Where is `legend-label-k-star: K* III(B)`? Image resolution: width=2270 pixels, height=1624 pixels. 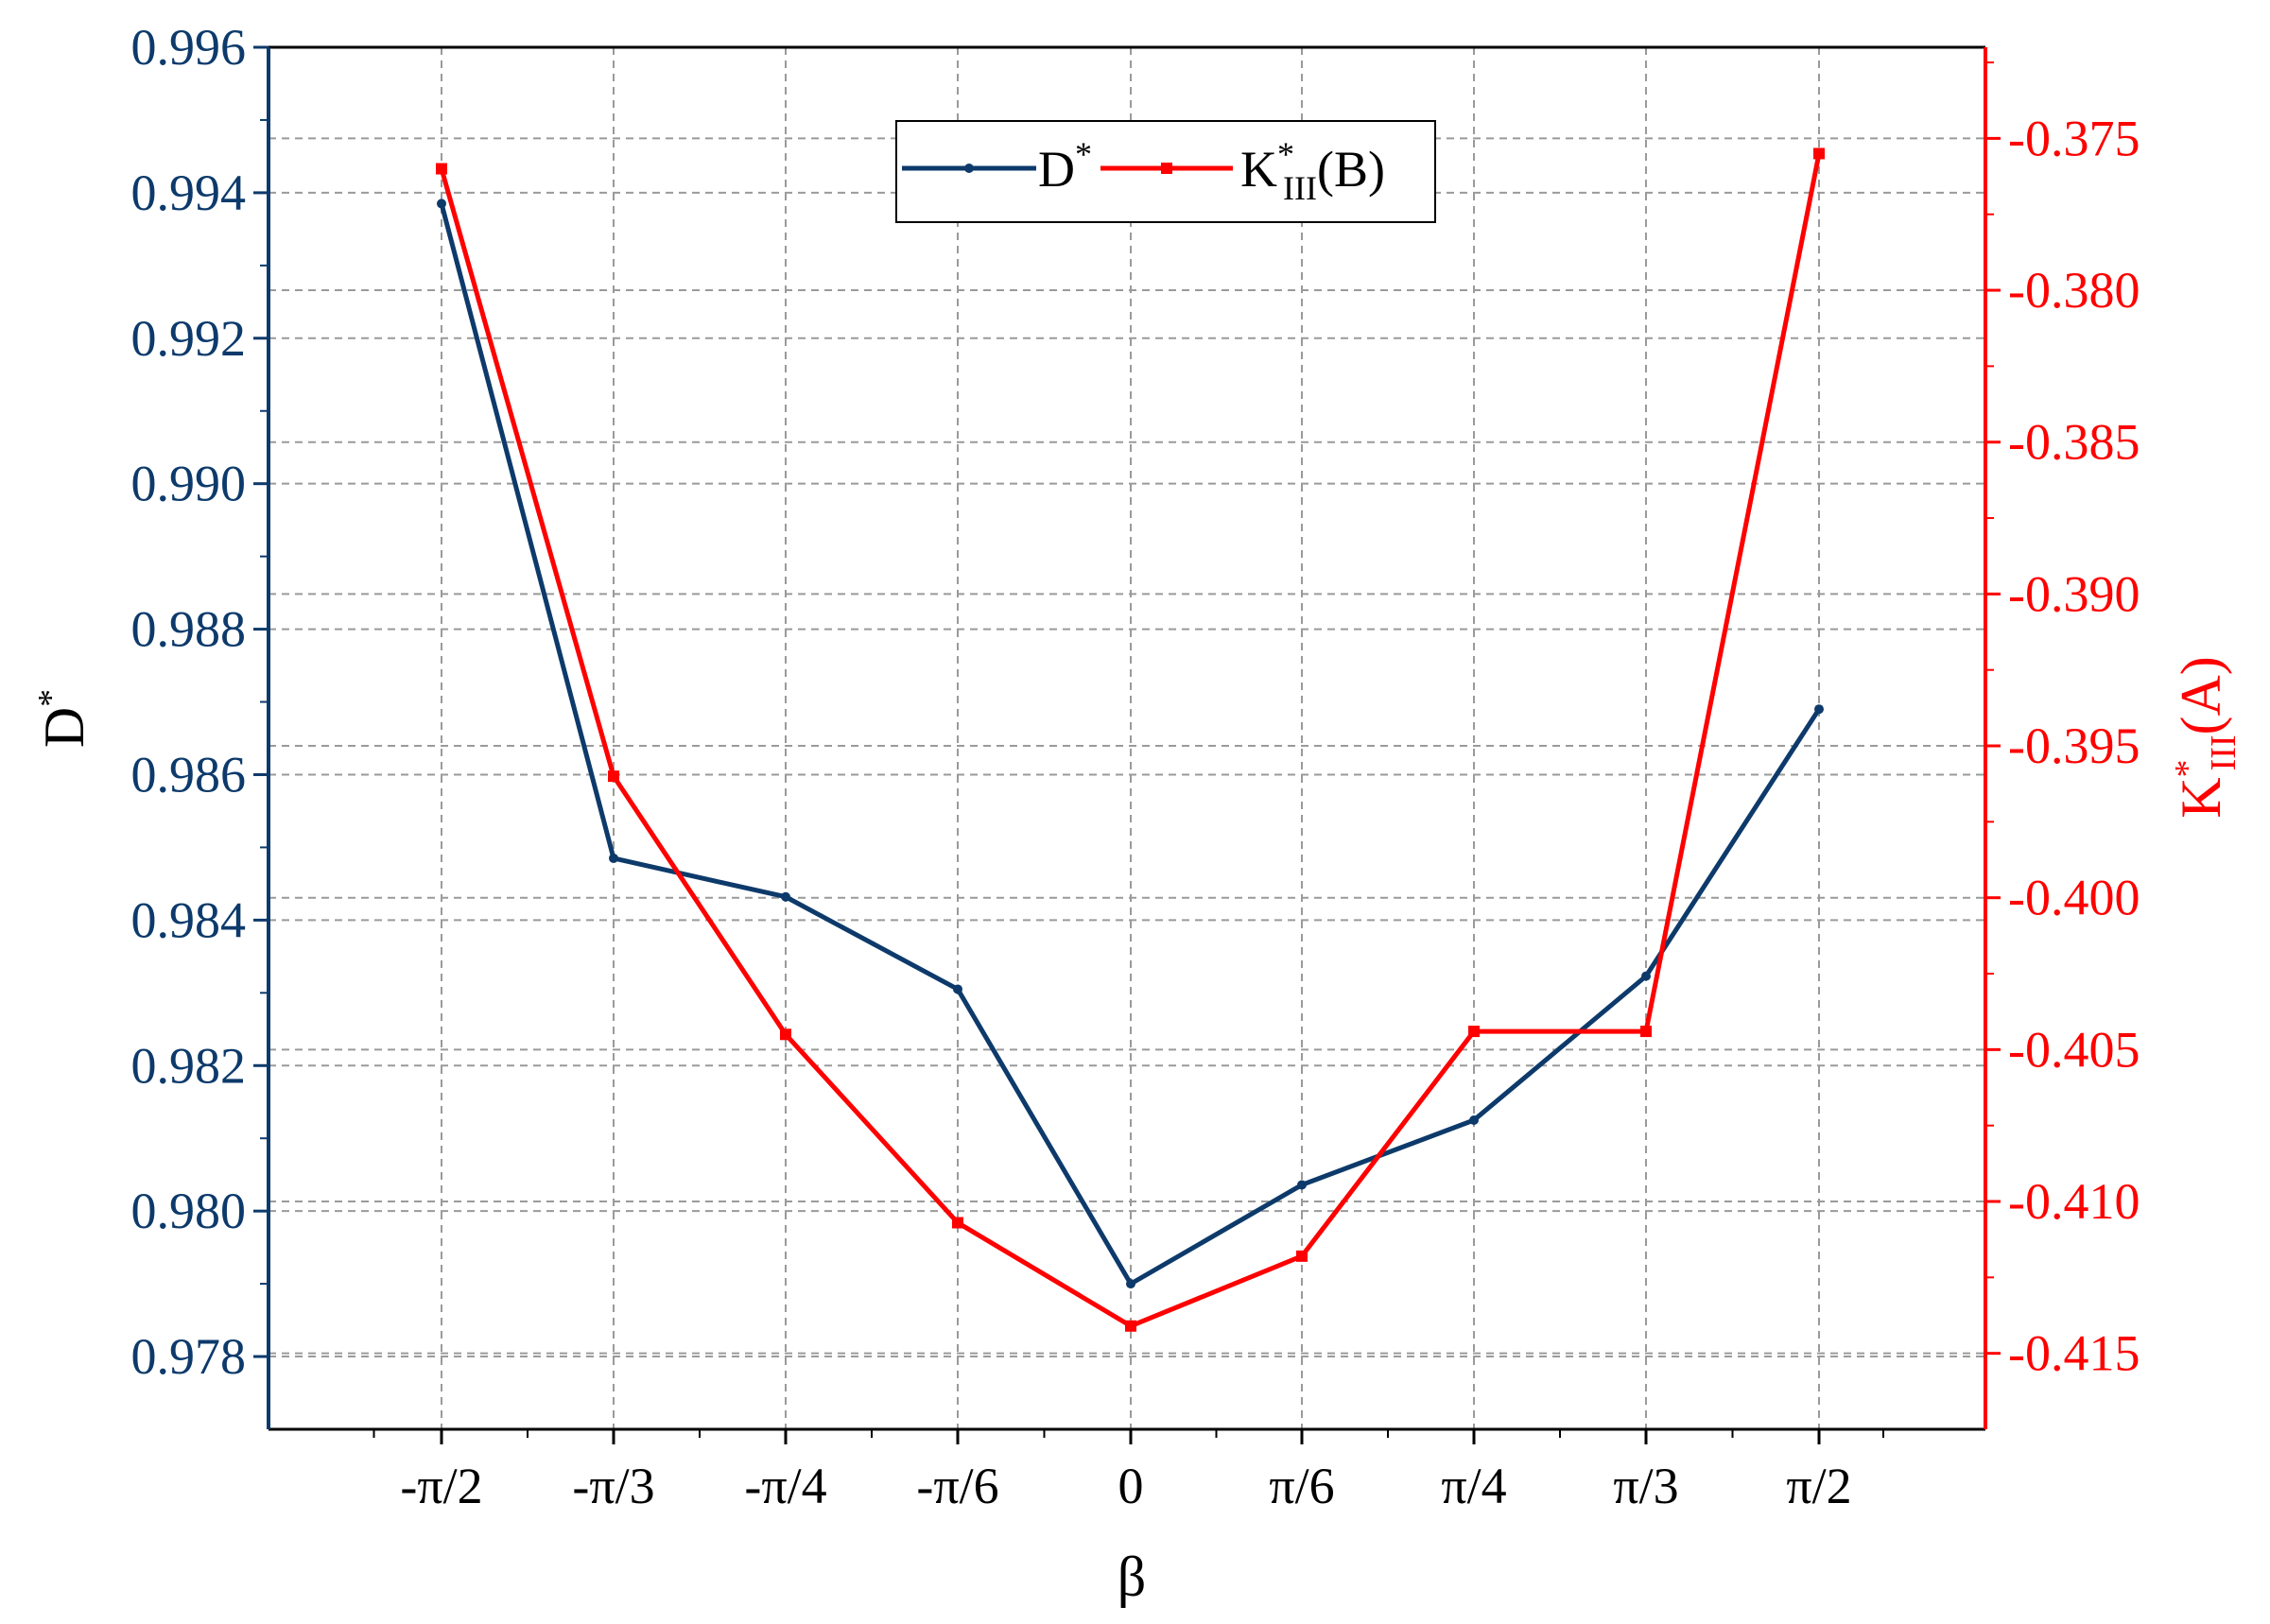
legend-label-k-star: K* III(B) is located at coordinates (1312, 171).